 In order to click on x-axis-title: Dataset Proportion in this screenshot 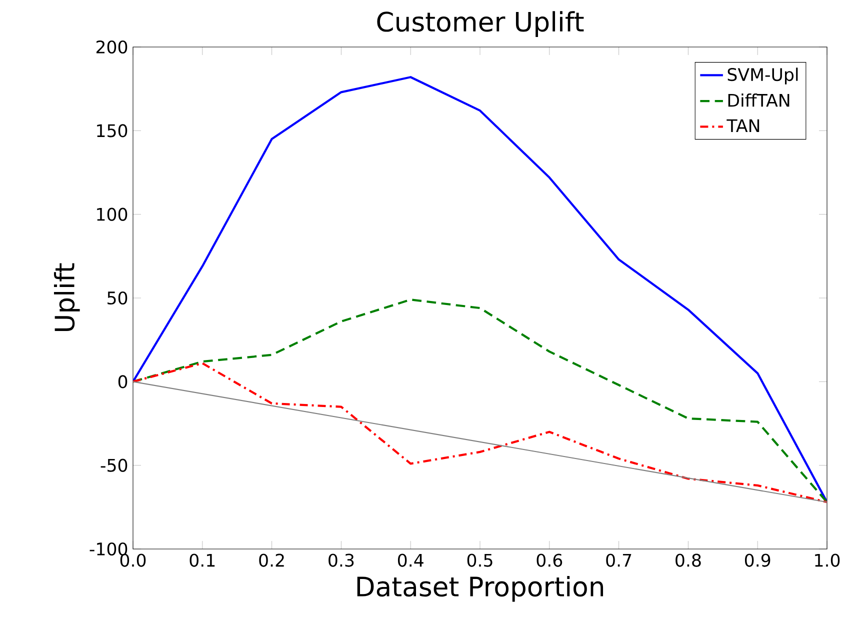, I will do `click(480, 589)`.